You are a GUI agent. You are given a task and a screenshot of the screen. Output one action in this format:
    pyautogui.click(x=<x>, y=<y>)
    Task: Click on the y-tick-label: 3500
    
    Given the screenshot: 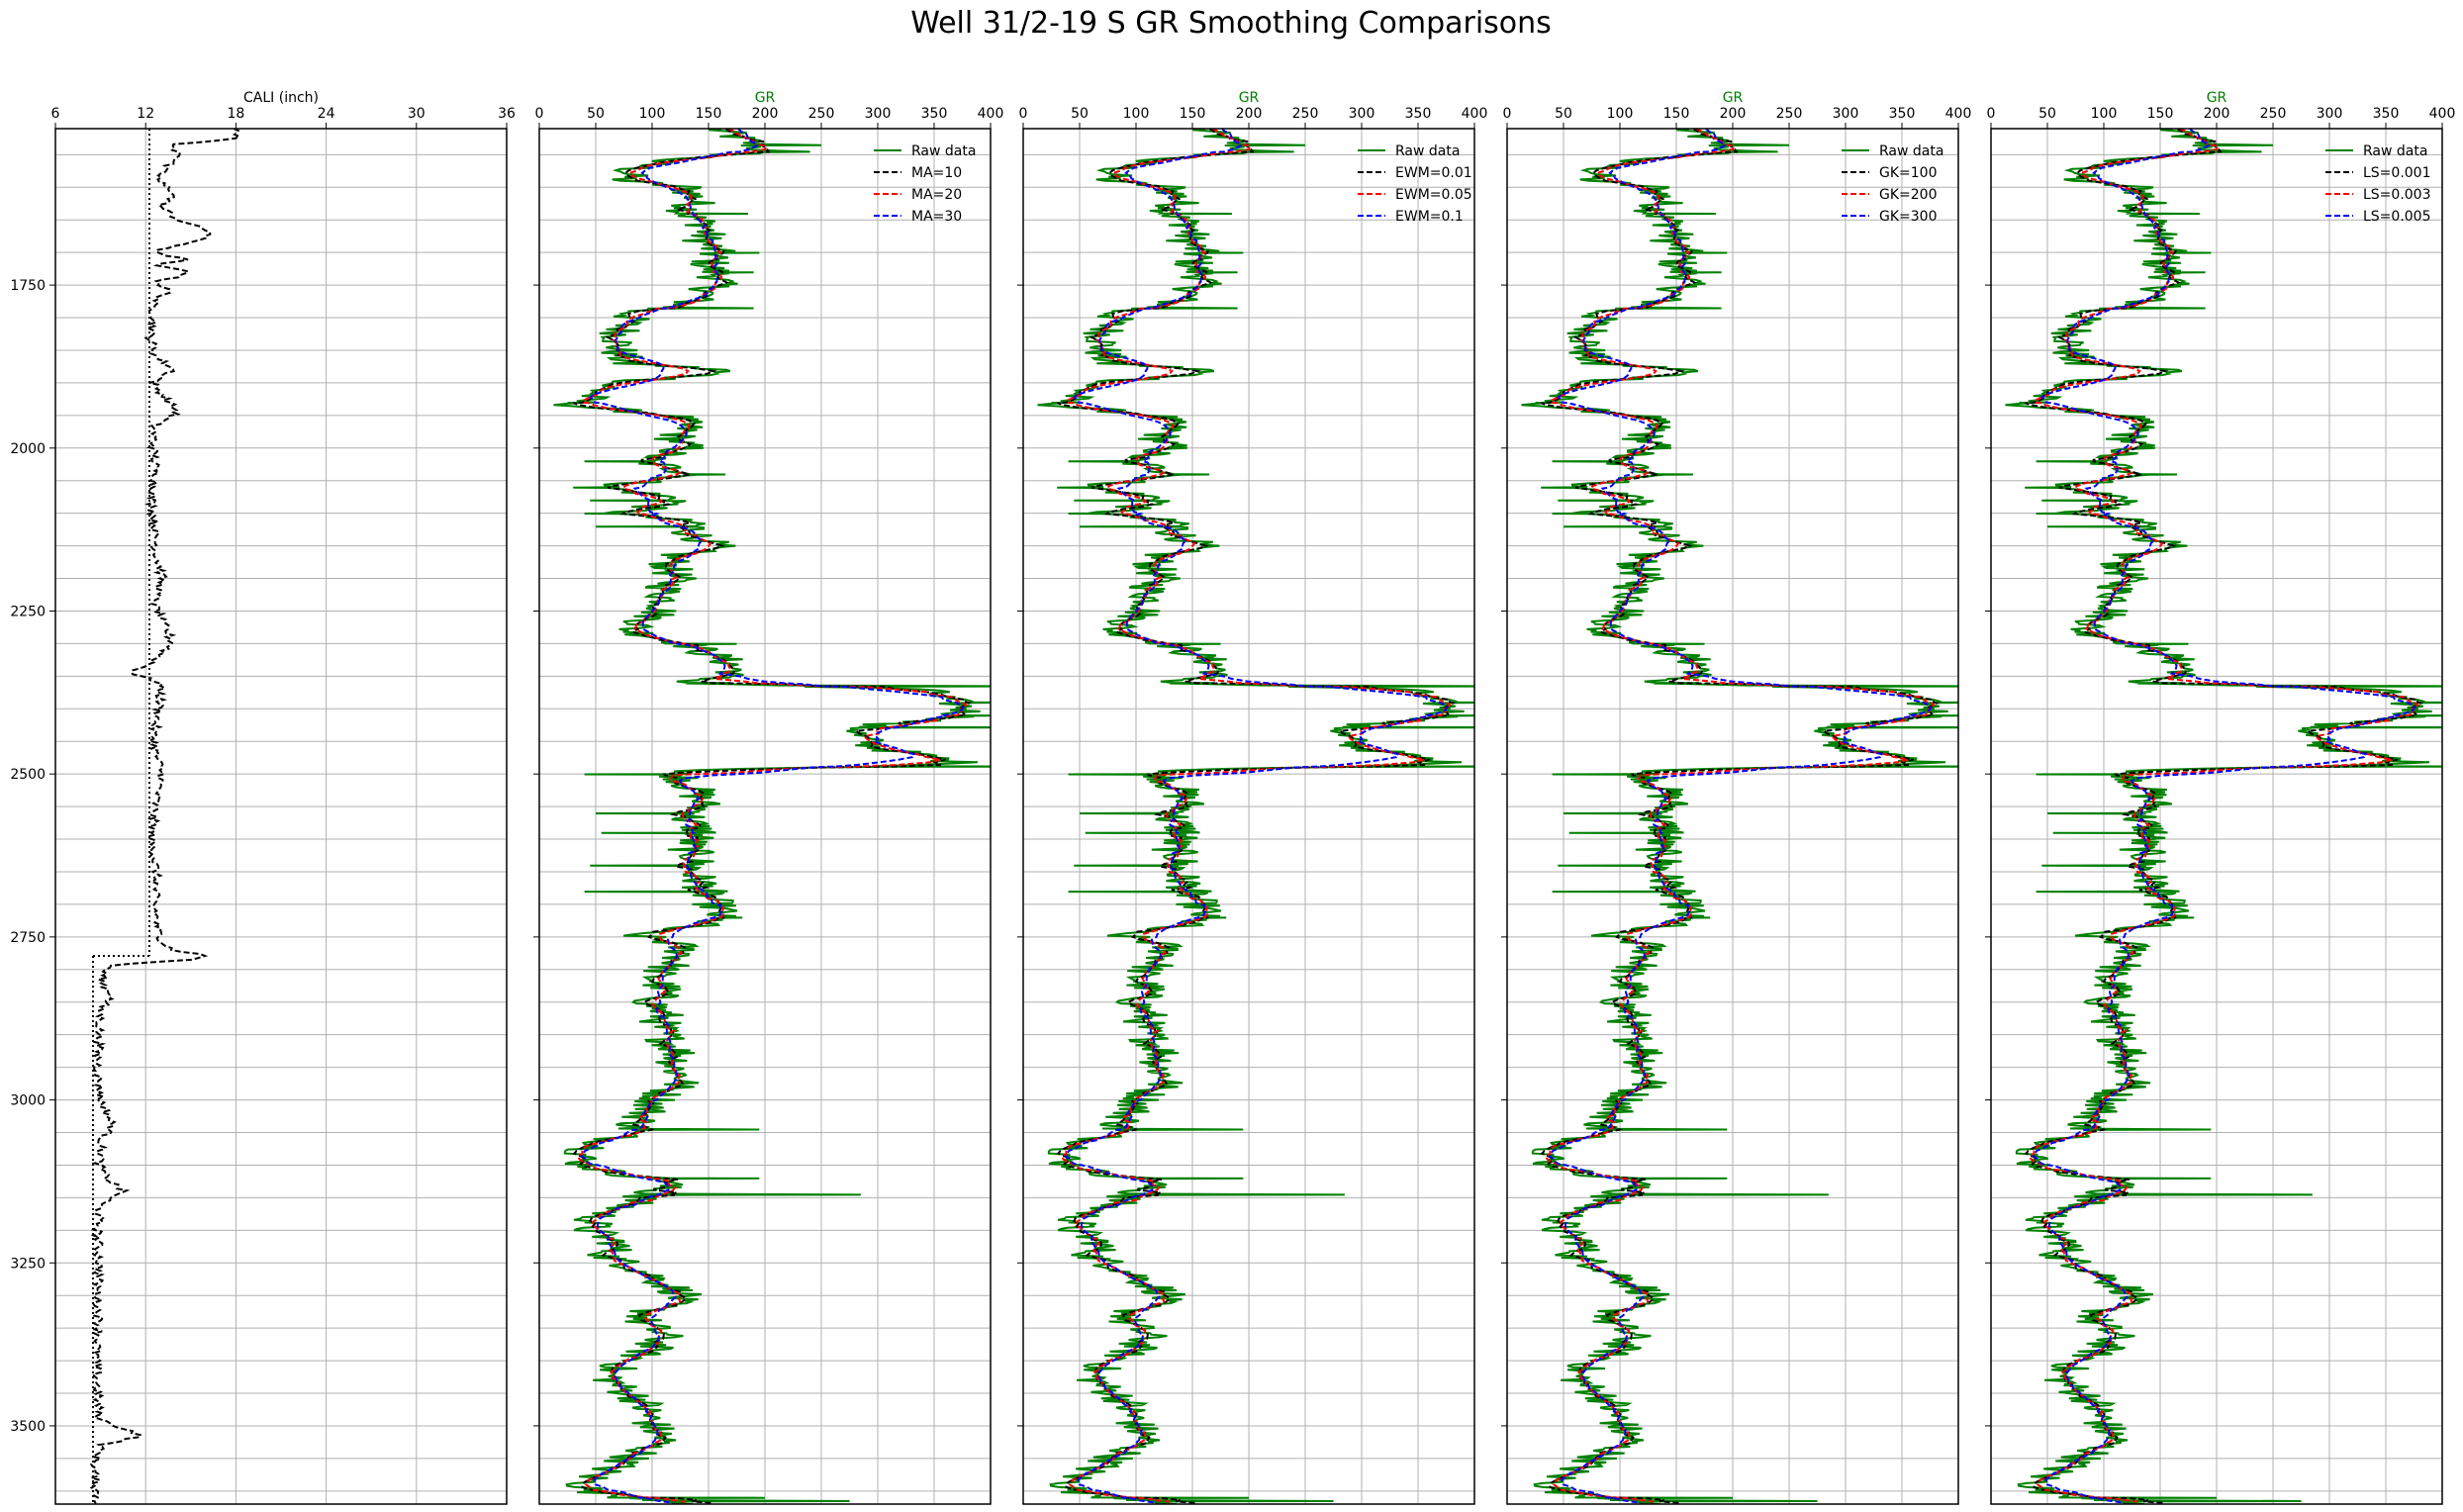 What is the action you would take?
    pyautogui.click(x=28, y=1427)
    